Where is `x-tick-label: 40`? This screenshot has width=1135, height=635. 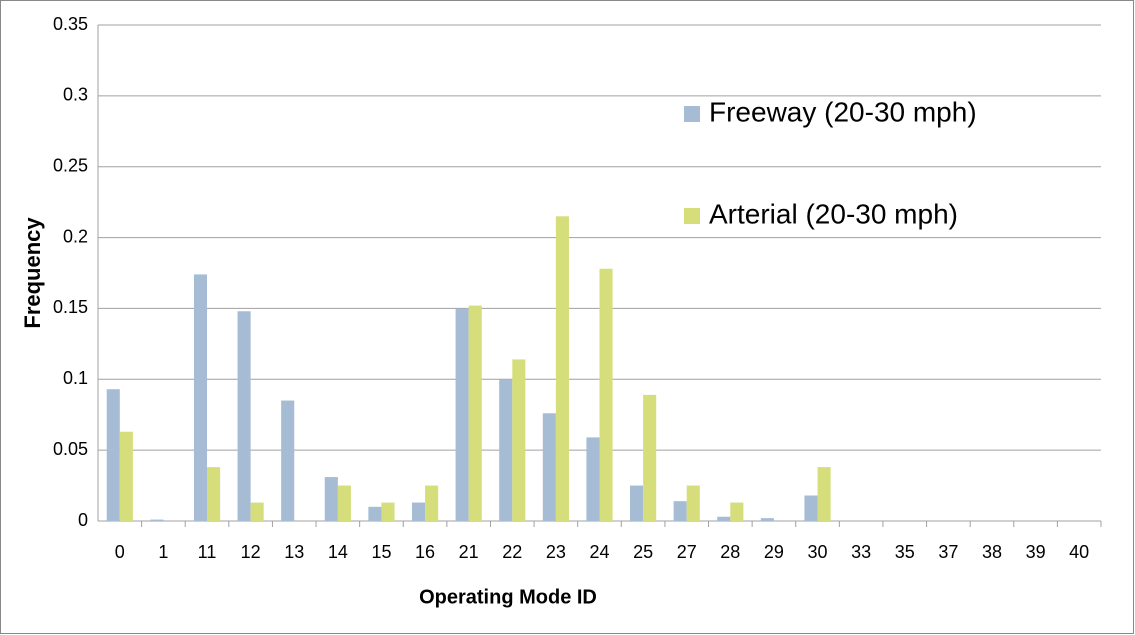 x-tick-label: 40 is located at coordinates (1079, 552).